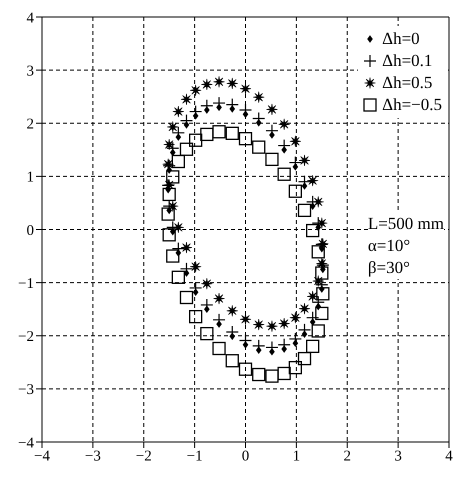 Image resolution: width=466 pixels, height=480 pixels. What do you see at coordinates (406, 224) in the screenshot?
I see `annotation: L=500 mm` at bounding box center [406, 224].